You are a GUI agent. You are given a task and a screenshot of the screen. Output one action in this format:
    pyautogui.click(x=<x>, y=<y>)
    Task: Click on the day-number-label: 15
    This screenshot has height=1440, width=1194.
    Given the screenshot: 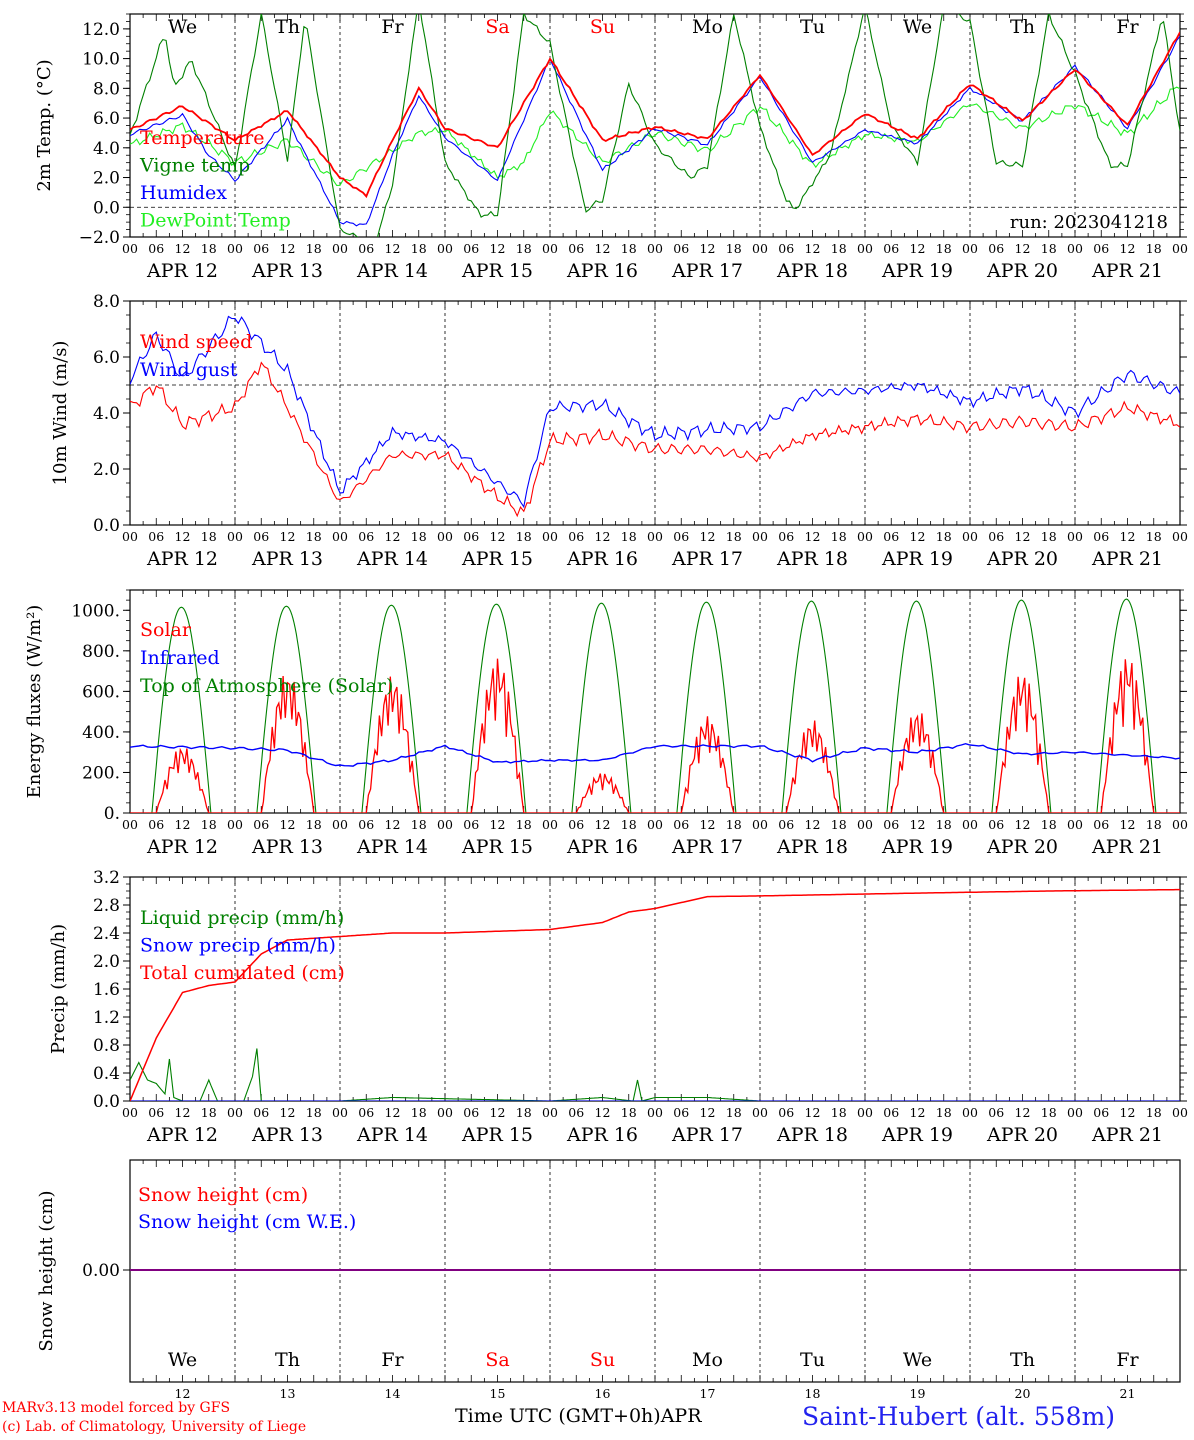 What is the action you would take?
    pyautogui.click(x=498, y=1393)
    